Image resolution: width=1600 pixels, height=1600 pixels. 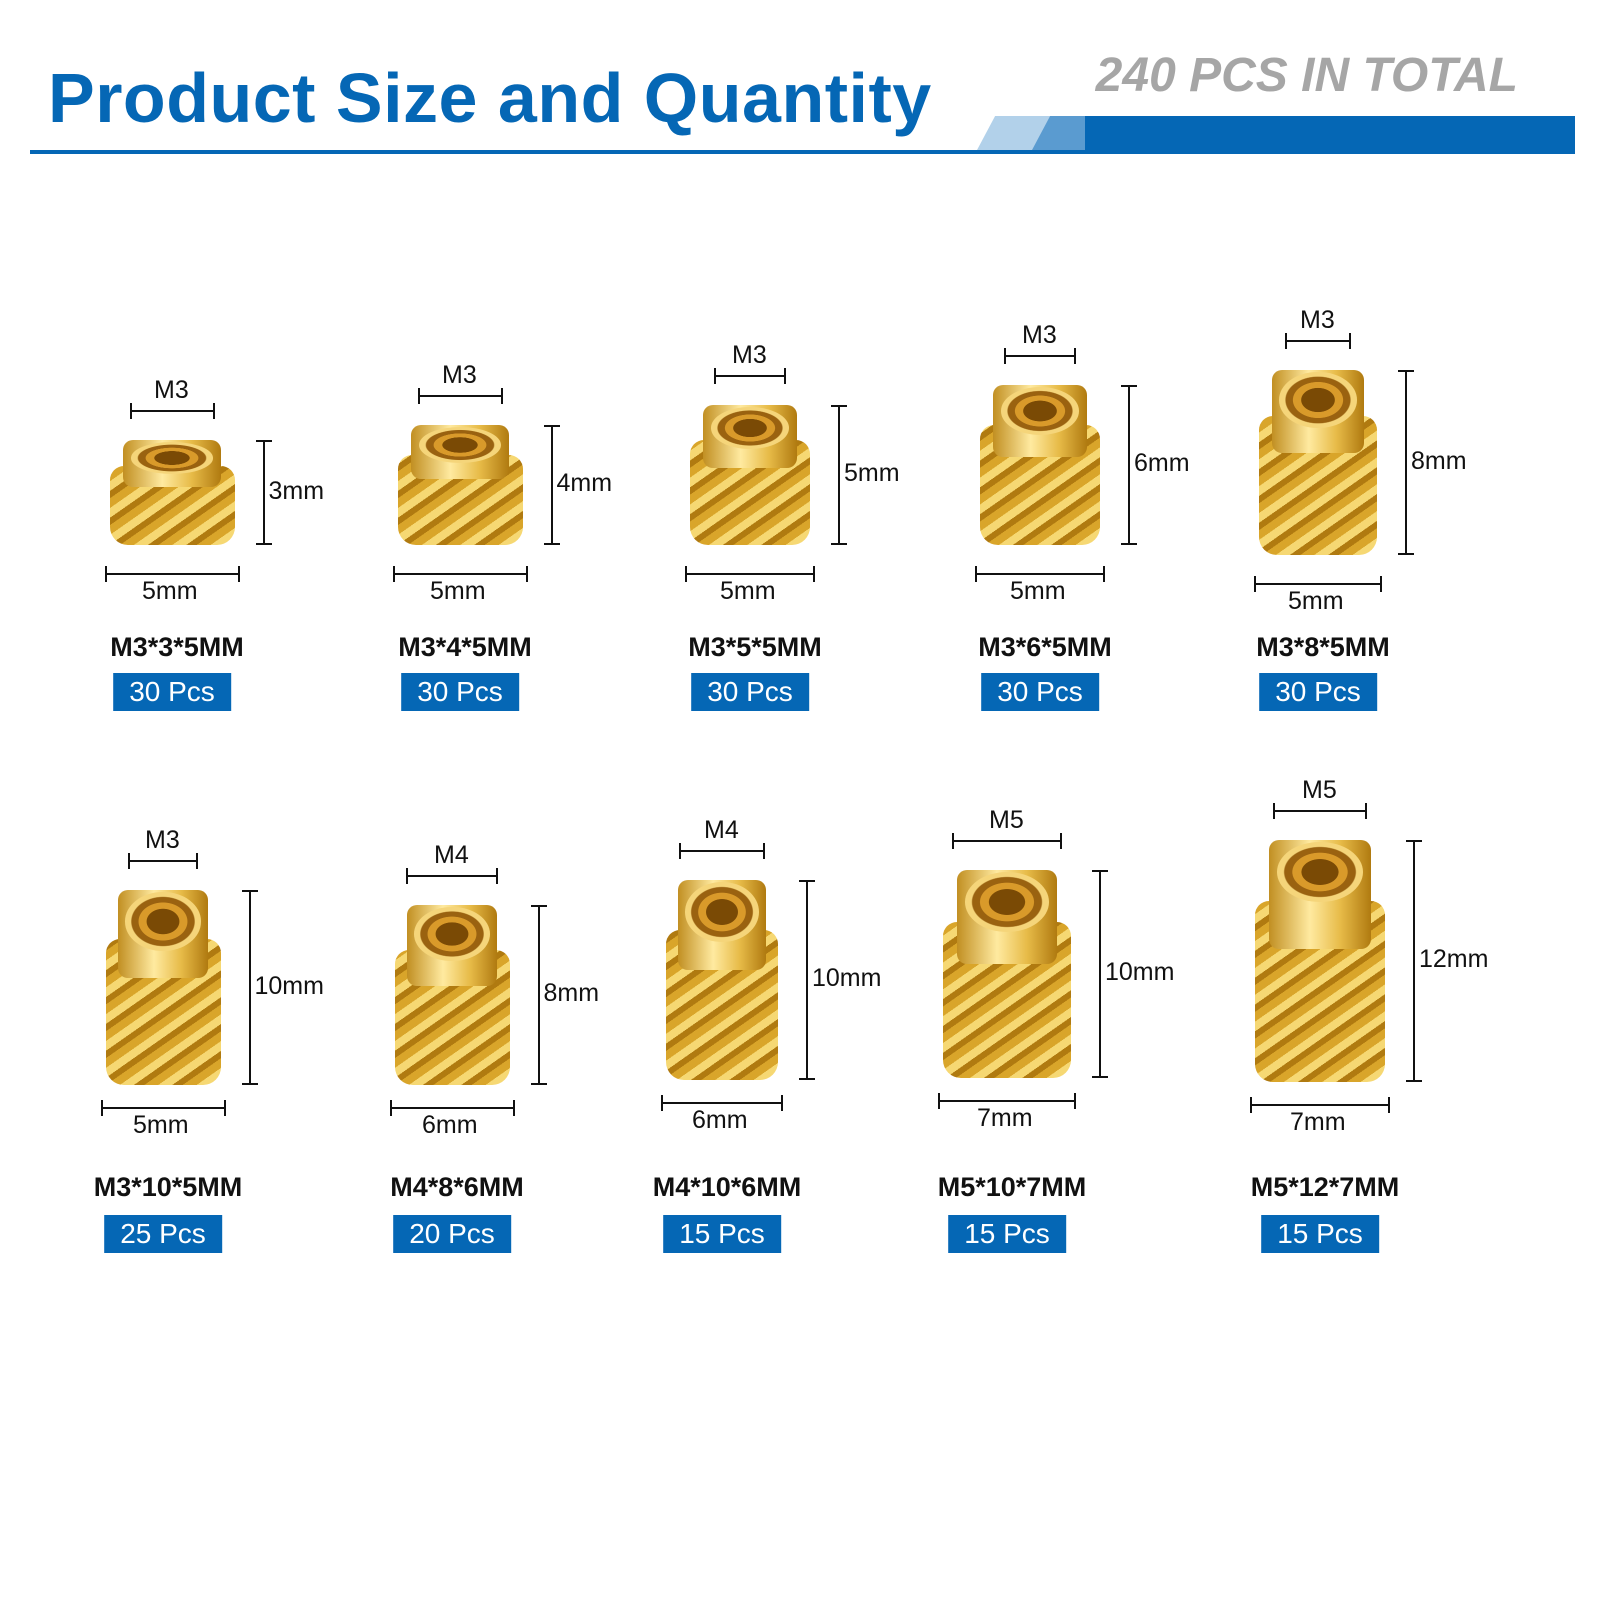 What do you see at coordinates (727, 1187) in the screenshot?
I see `product-name: M4*10*6MM` at bounding box center [727, 1187].